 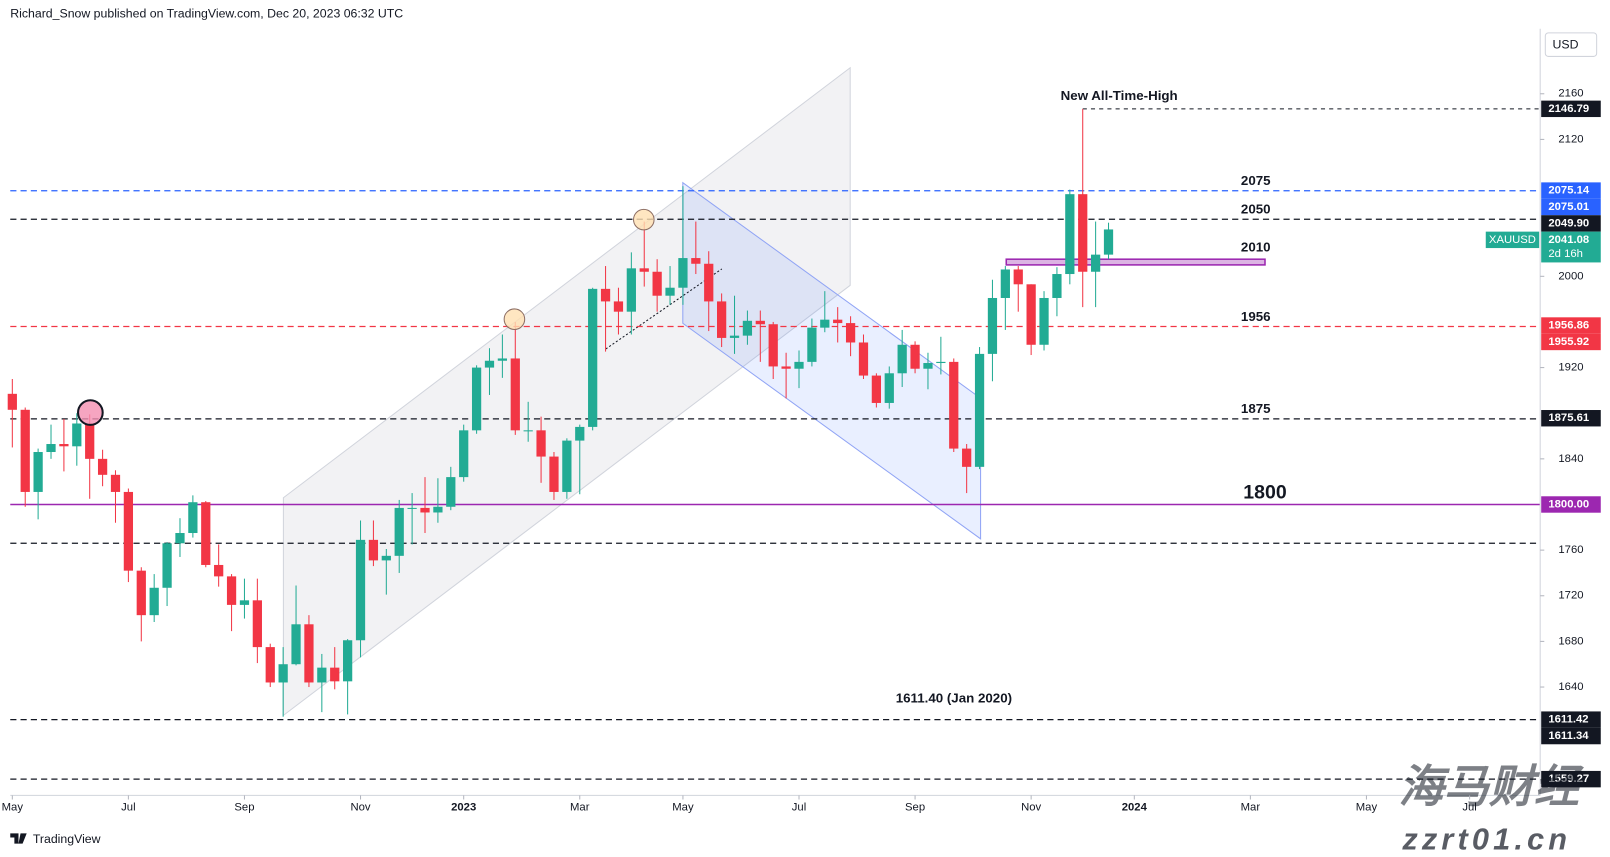 What do you see at coordinates (1568, 109) in the screenshot?
I see `price-tag-label: 2146.79` at bounding box center [1568, 109].